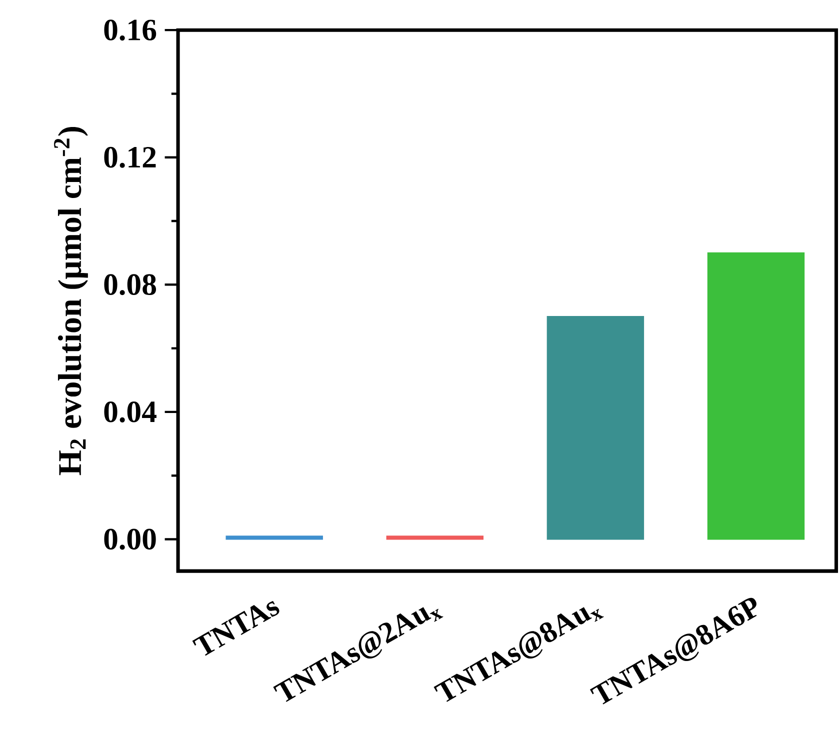  I want to click on y-tick-label: 0.16, so click(130, 29).